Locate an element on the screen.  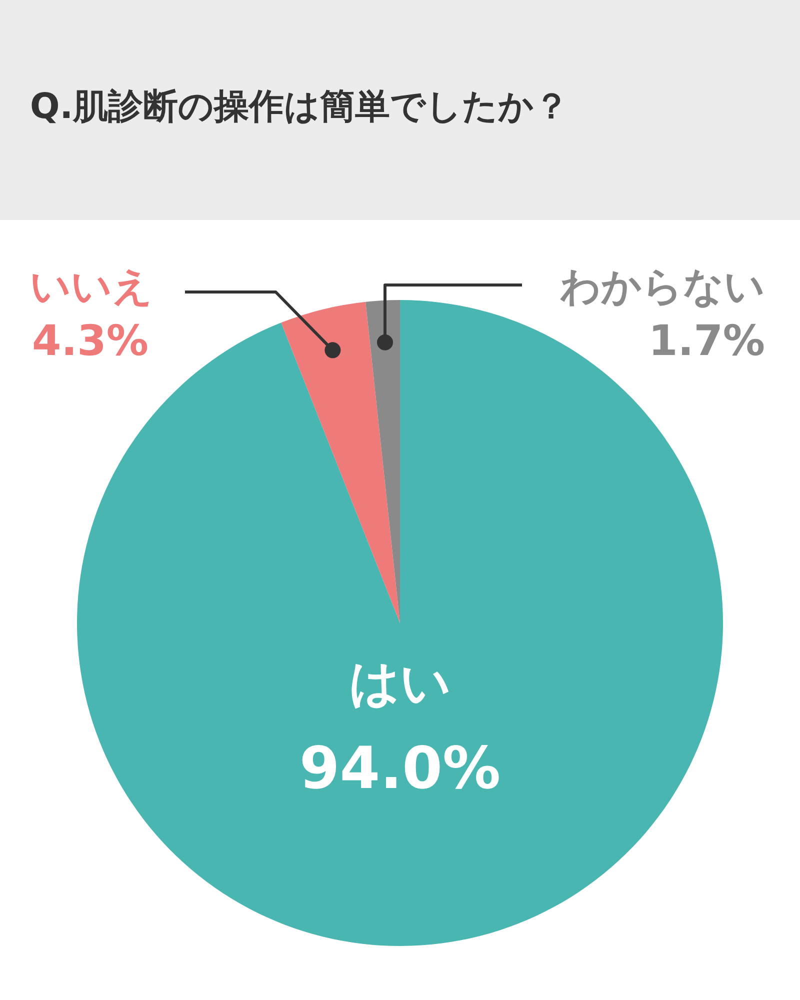
slice-label: いいえ is located at coordinates (91, 287).